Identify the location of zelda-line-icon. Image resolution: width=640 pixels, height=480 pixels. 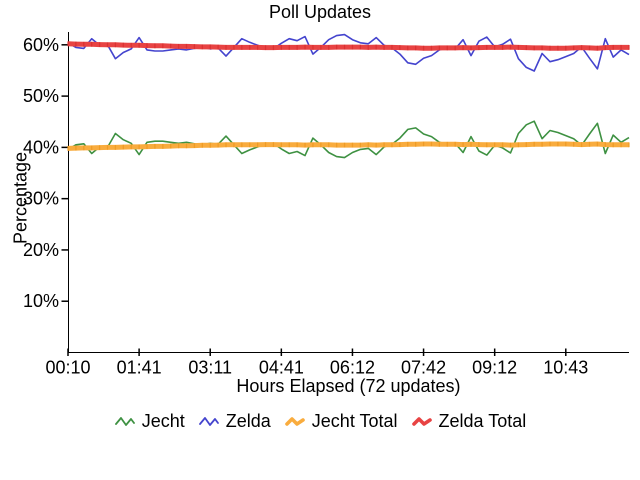
(208, 421).